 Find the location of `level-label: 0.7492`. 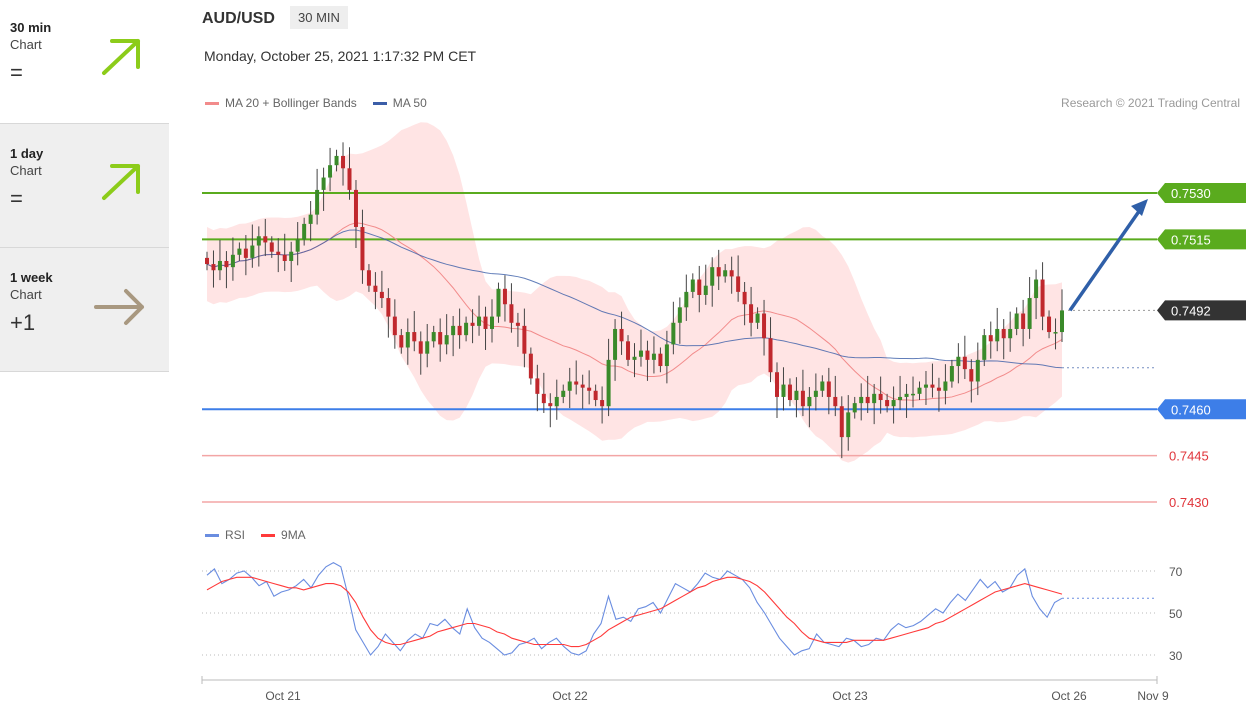

level-label: 0.7492 is located at coordinates (1191, 310).